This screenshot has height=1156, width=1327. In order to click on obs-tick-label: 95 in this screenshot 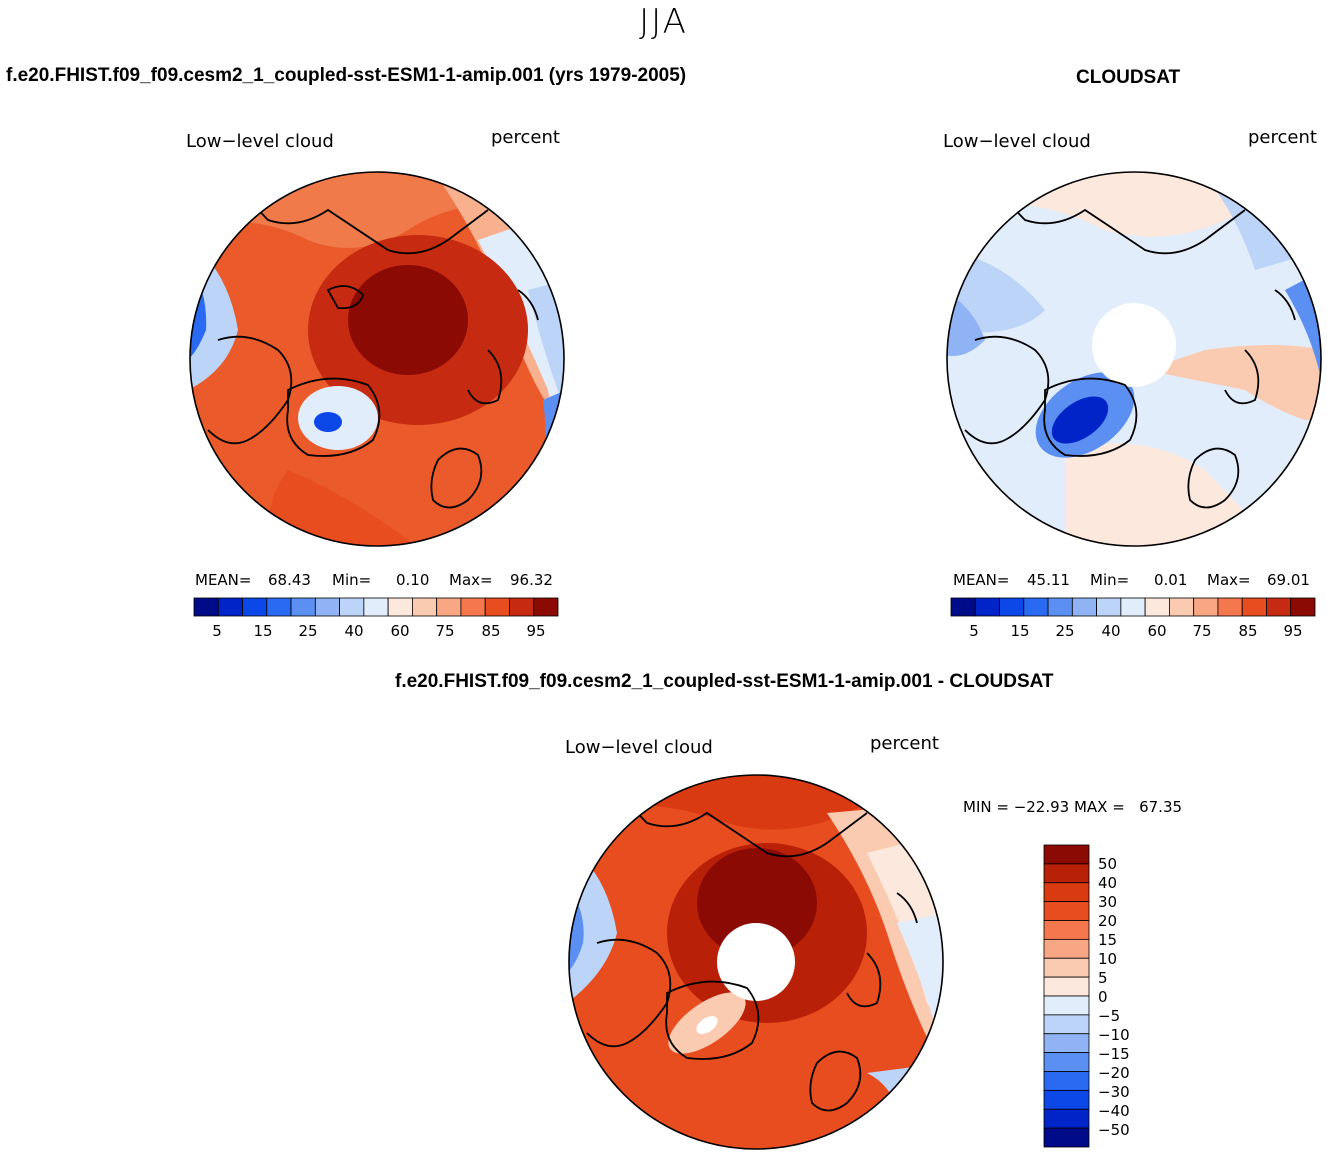, I will do `click(1293, 631)`.